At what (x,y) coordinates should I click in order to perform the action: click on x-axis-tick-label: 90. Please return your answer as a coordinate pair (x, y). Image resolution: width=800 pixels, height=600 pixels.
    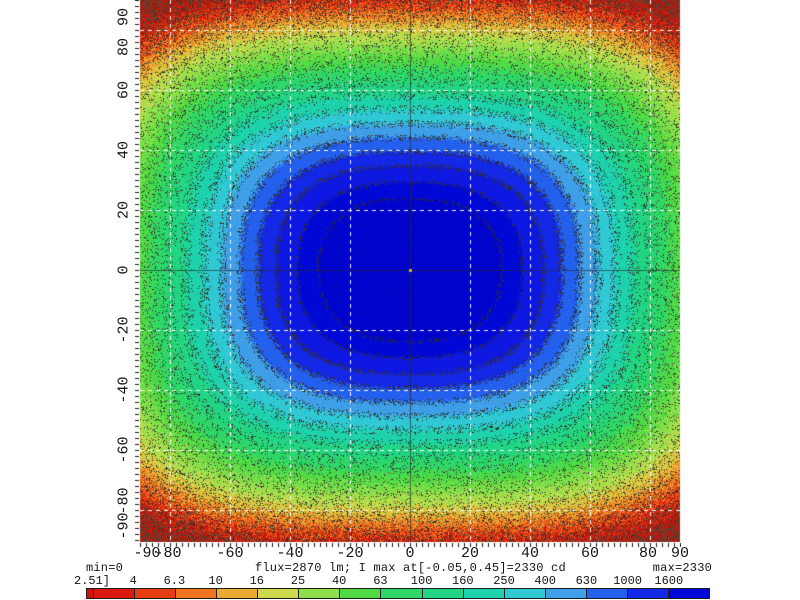
    Looking at the image, I should click on (680, 553).